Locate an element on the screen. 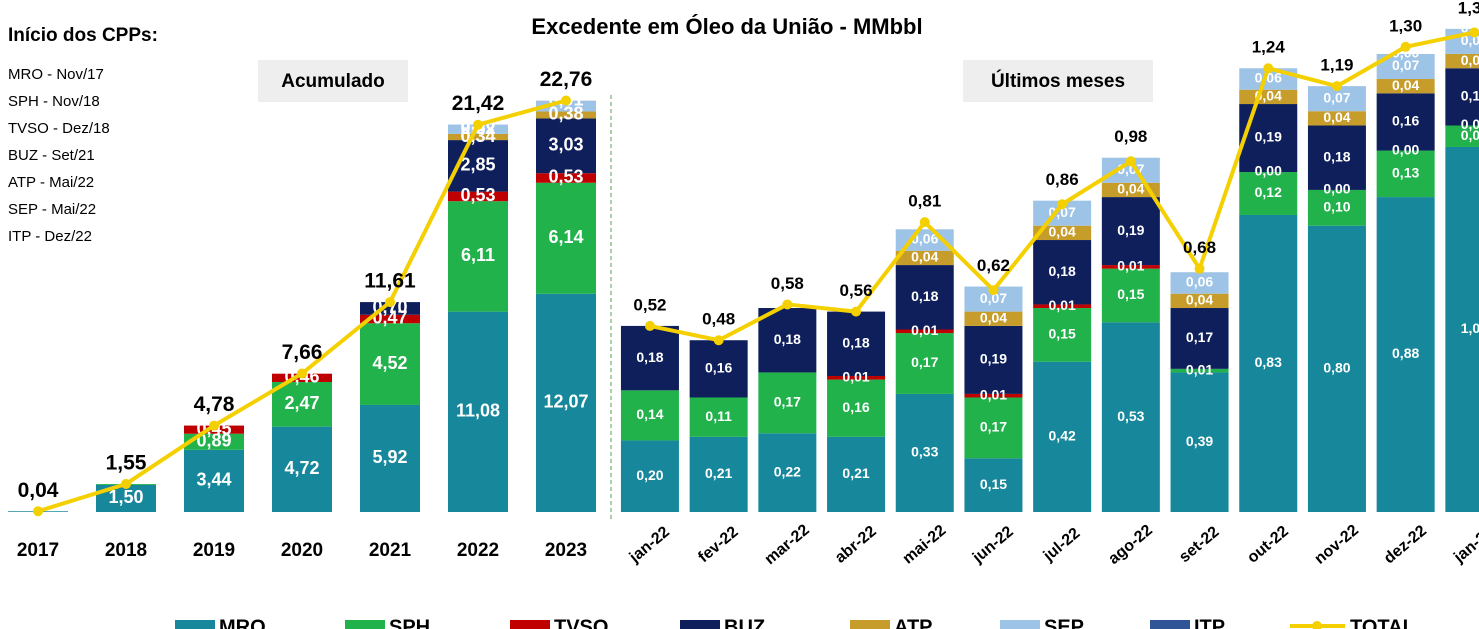 This screenshot has height=629, width=1479. total-label: 1,19 is located at coordinates (1336, 65).